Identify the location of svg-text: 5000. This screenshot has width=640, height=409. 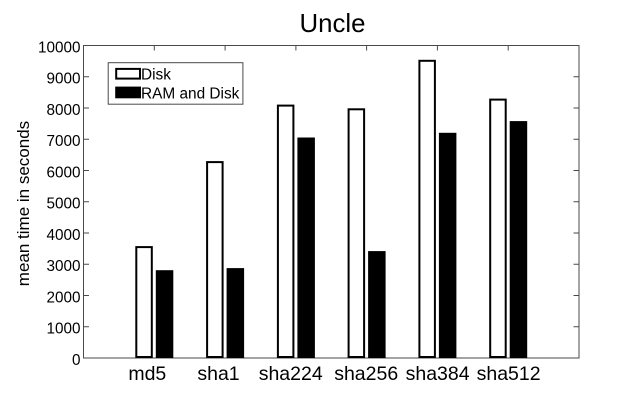
(63, 204).